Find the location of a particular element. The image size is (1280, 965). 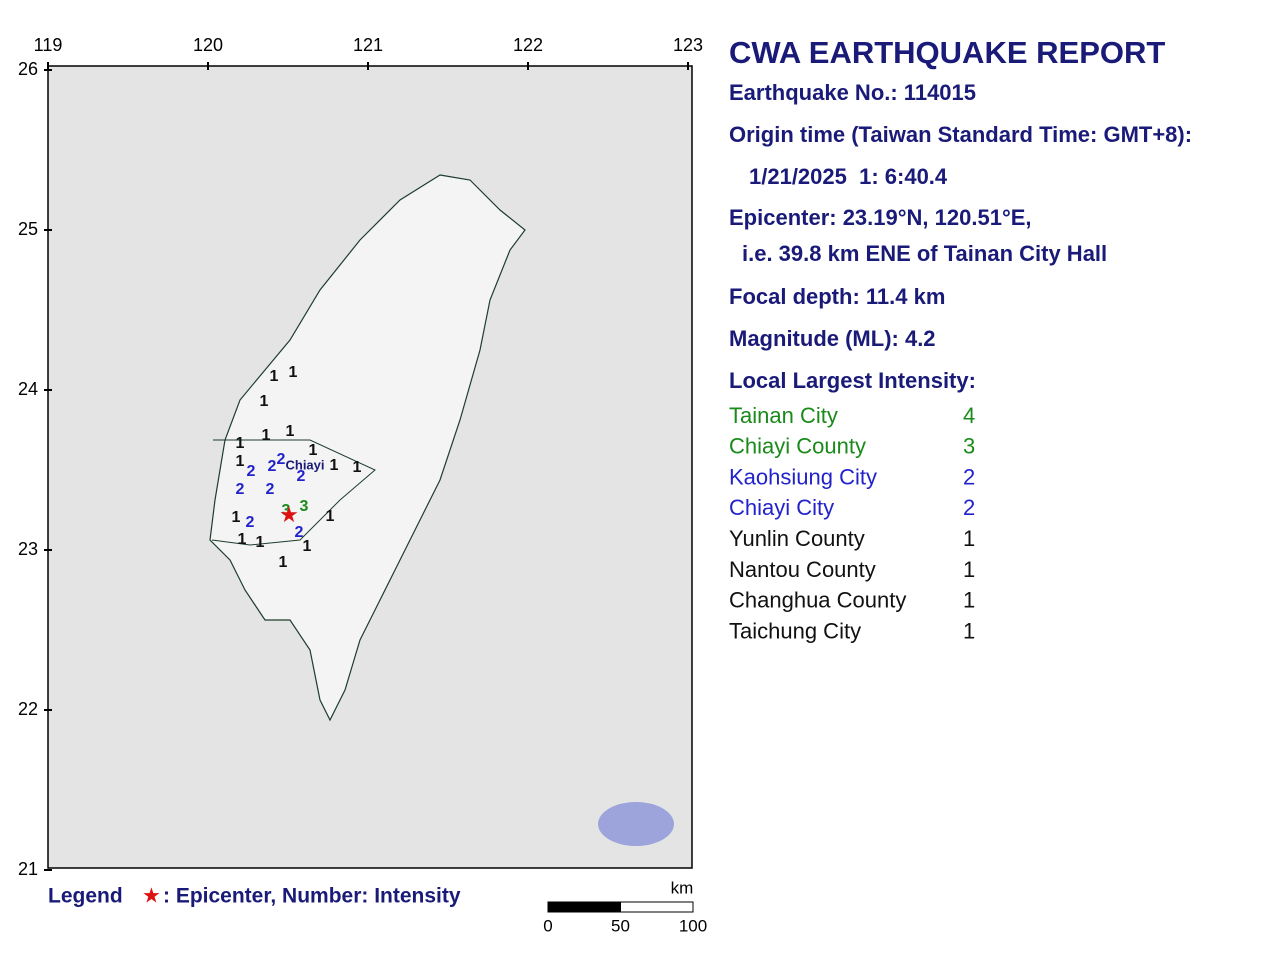

report-line: Earthquake No.: 114015 is located at coordinates (852, 92).